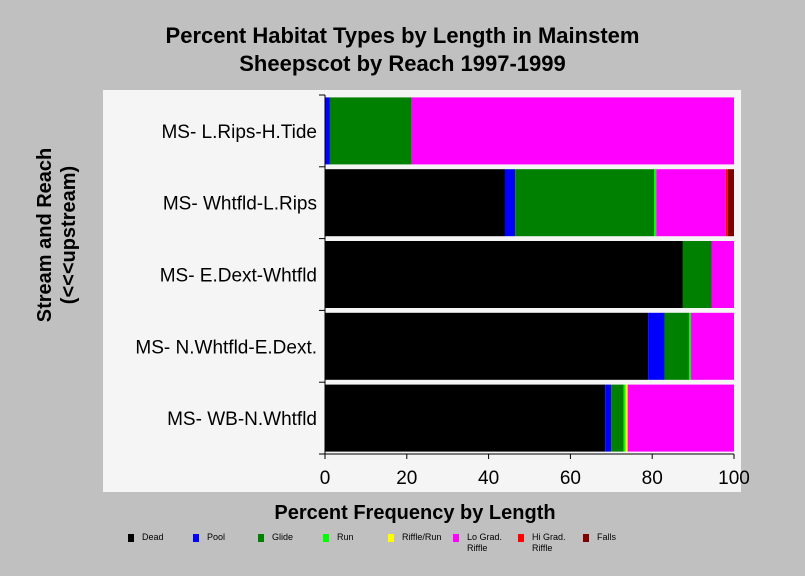 The image size is (805, 576). I want to click on legend-label-line: Falls, so click(607, 537).